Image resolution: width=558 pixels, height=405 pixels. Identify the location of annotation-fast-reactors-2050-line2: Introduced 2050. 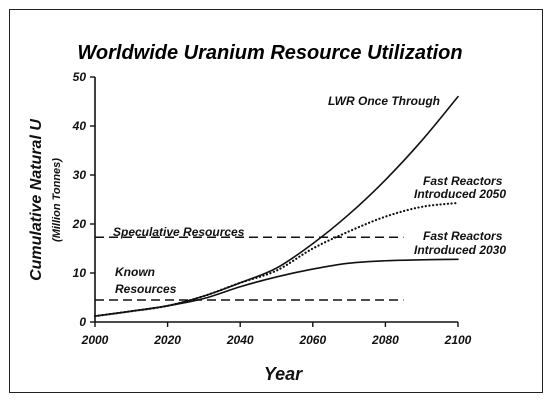
(460, 194).